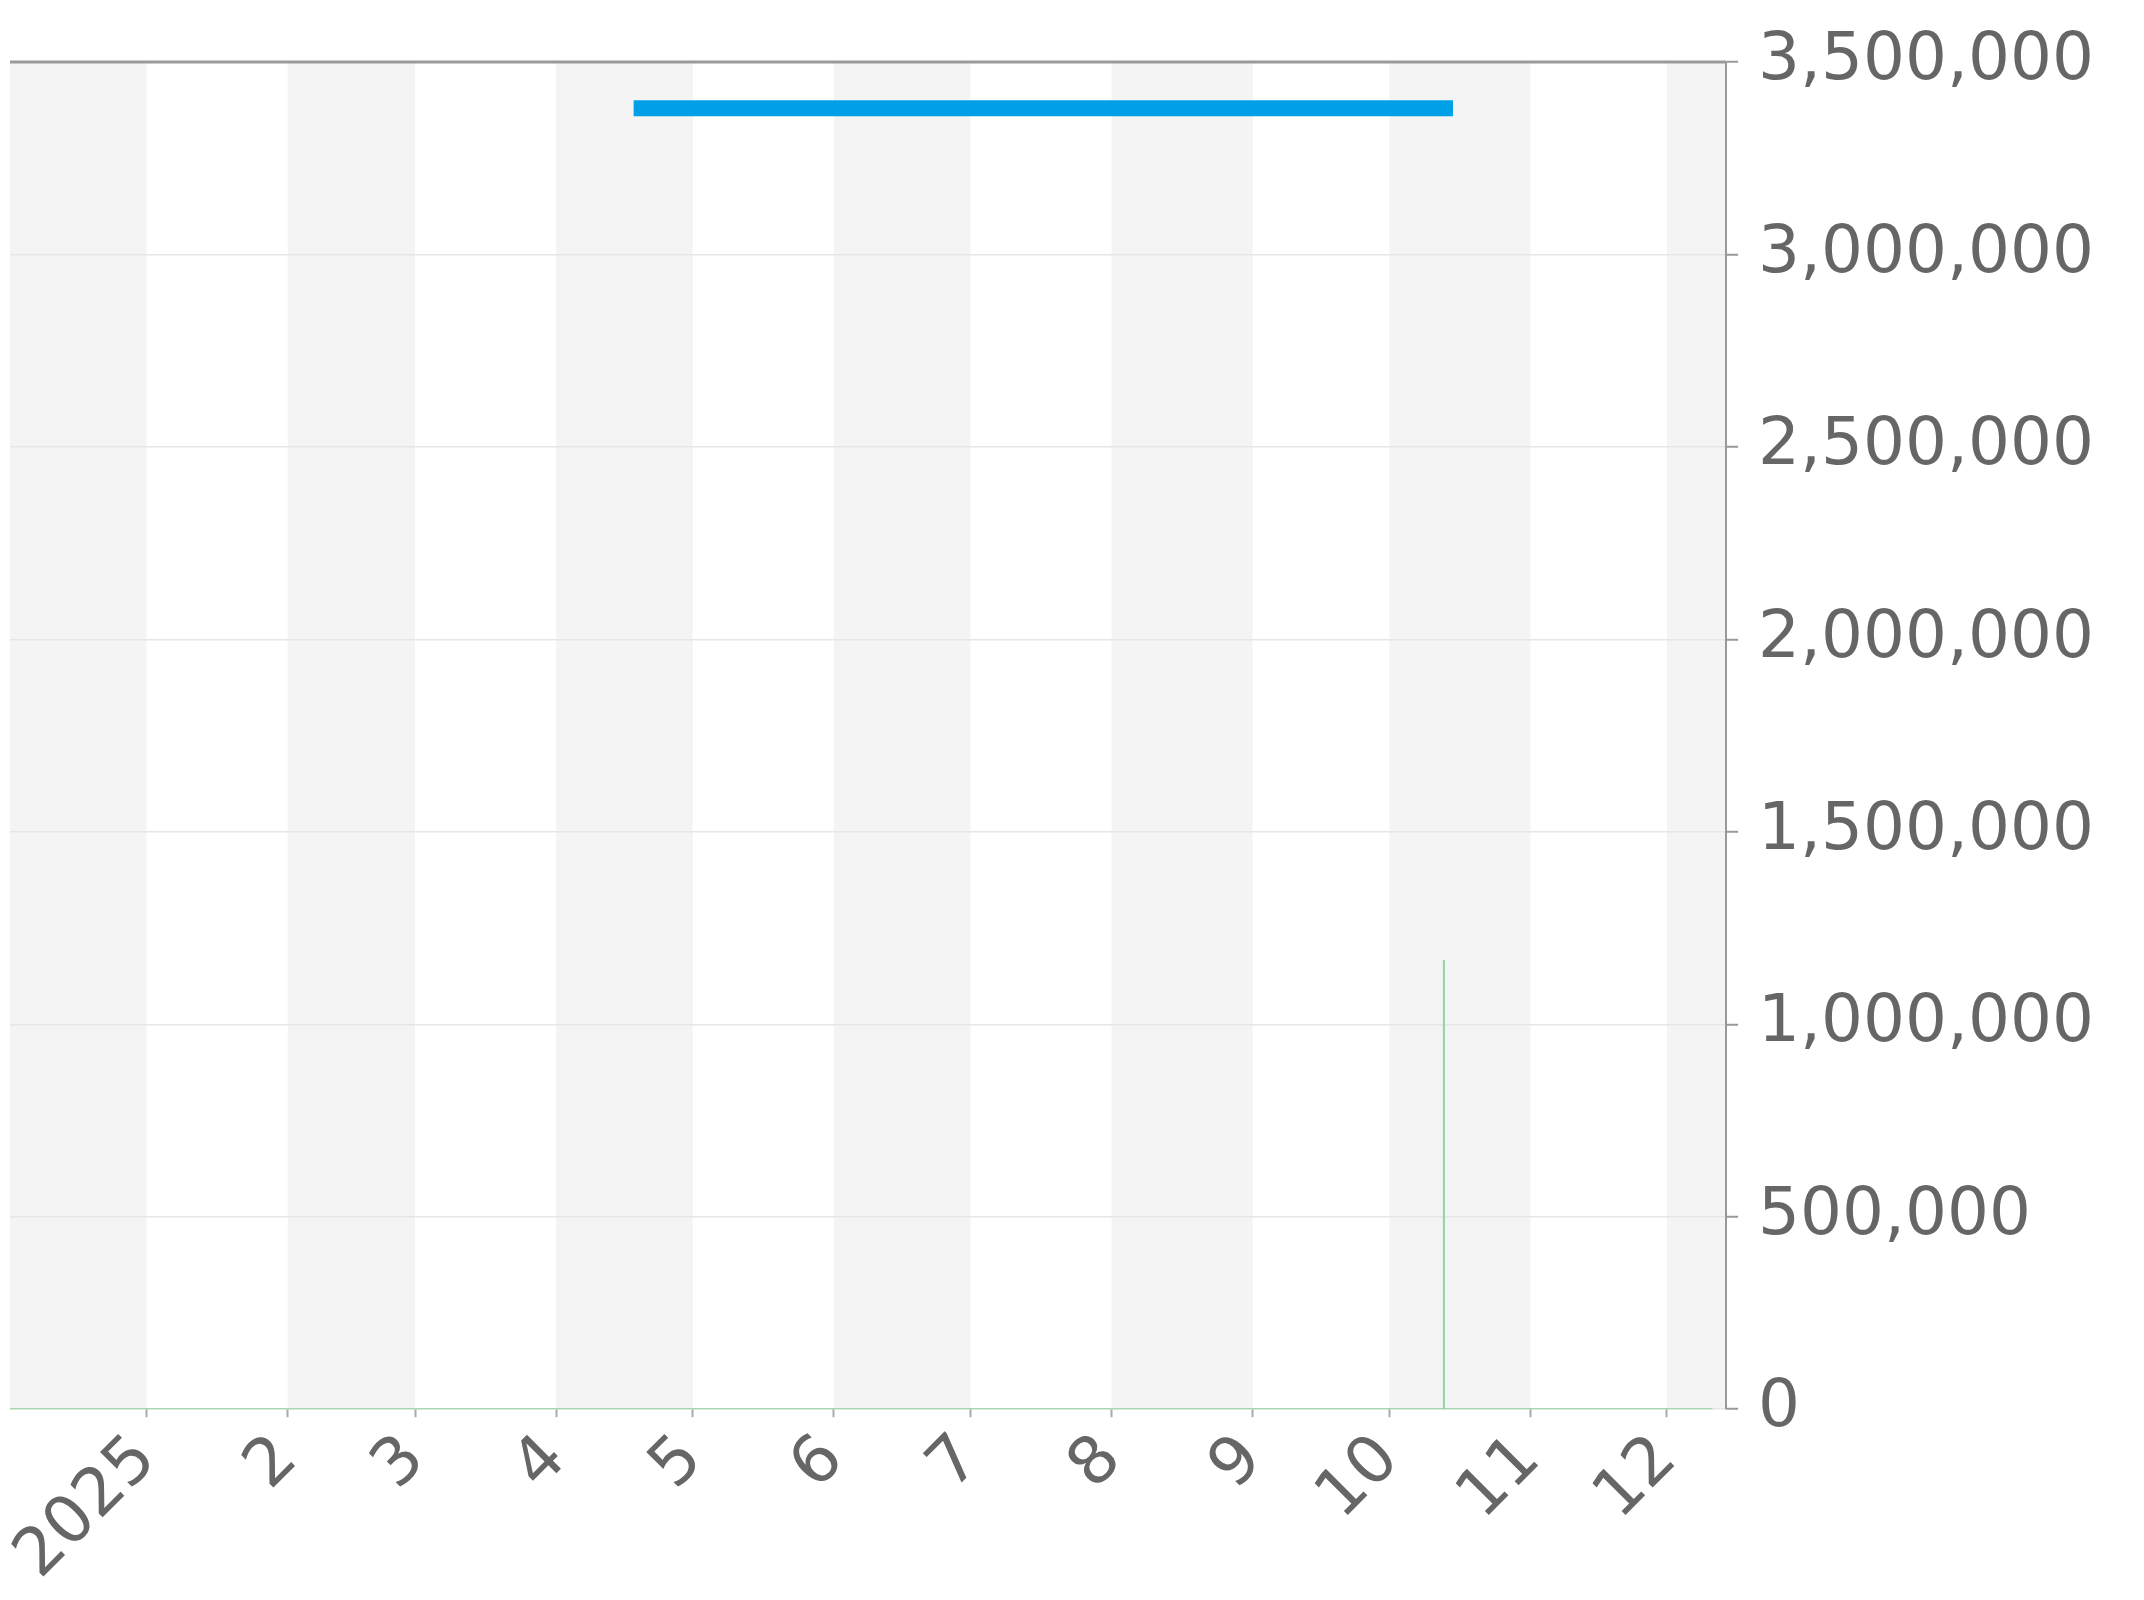 The height and width of the screenshot is (1600, 2144). What do you see at coordinates (1926, 634) in the screenshot?
I see `y-tick-label: 2,000,000` at bounding box center [1926, 634].